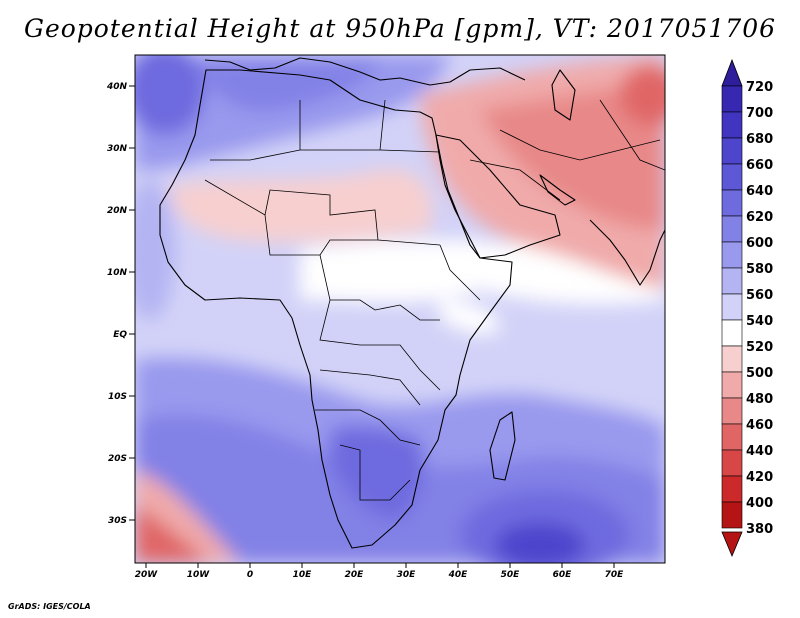  I want to click on lon-label-10e: 10E, so click(303, 575).